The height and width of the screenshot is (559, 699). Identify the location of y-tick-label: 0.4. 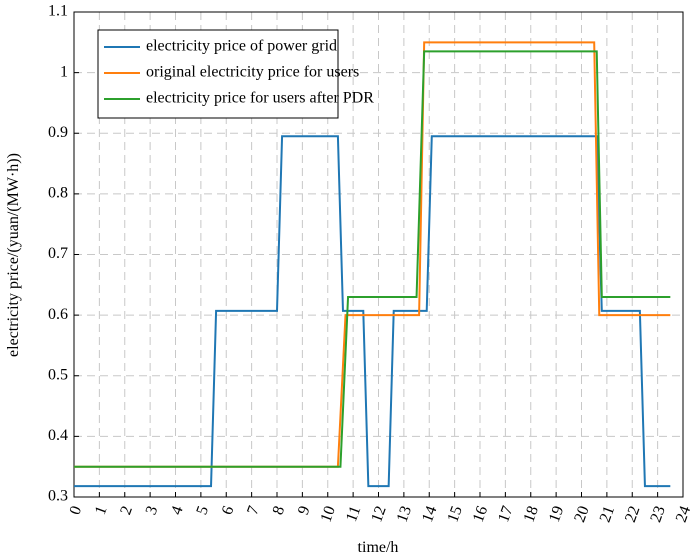
(58, 435).